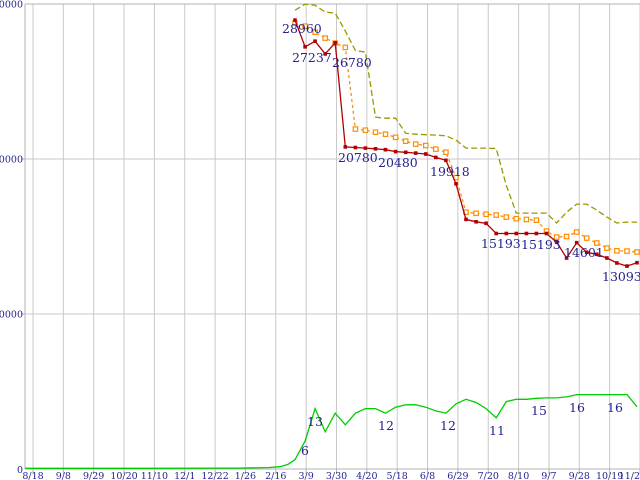 The image size is (640, 480). Describe the element at coordinates (11, 5) in the screenshot. I see `y-tick-label: 30000` at that location.